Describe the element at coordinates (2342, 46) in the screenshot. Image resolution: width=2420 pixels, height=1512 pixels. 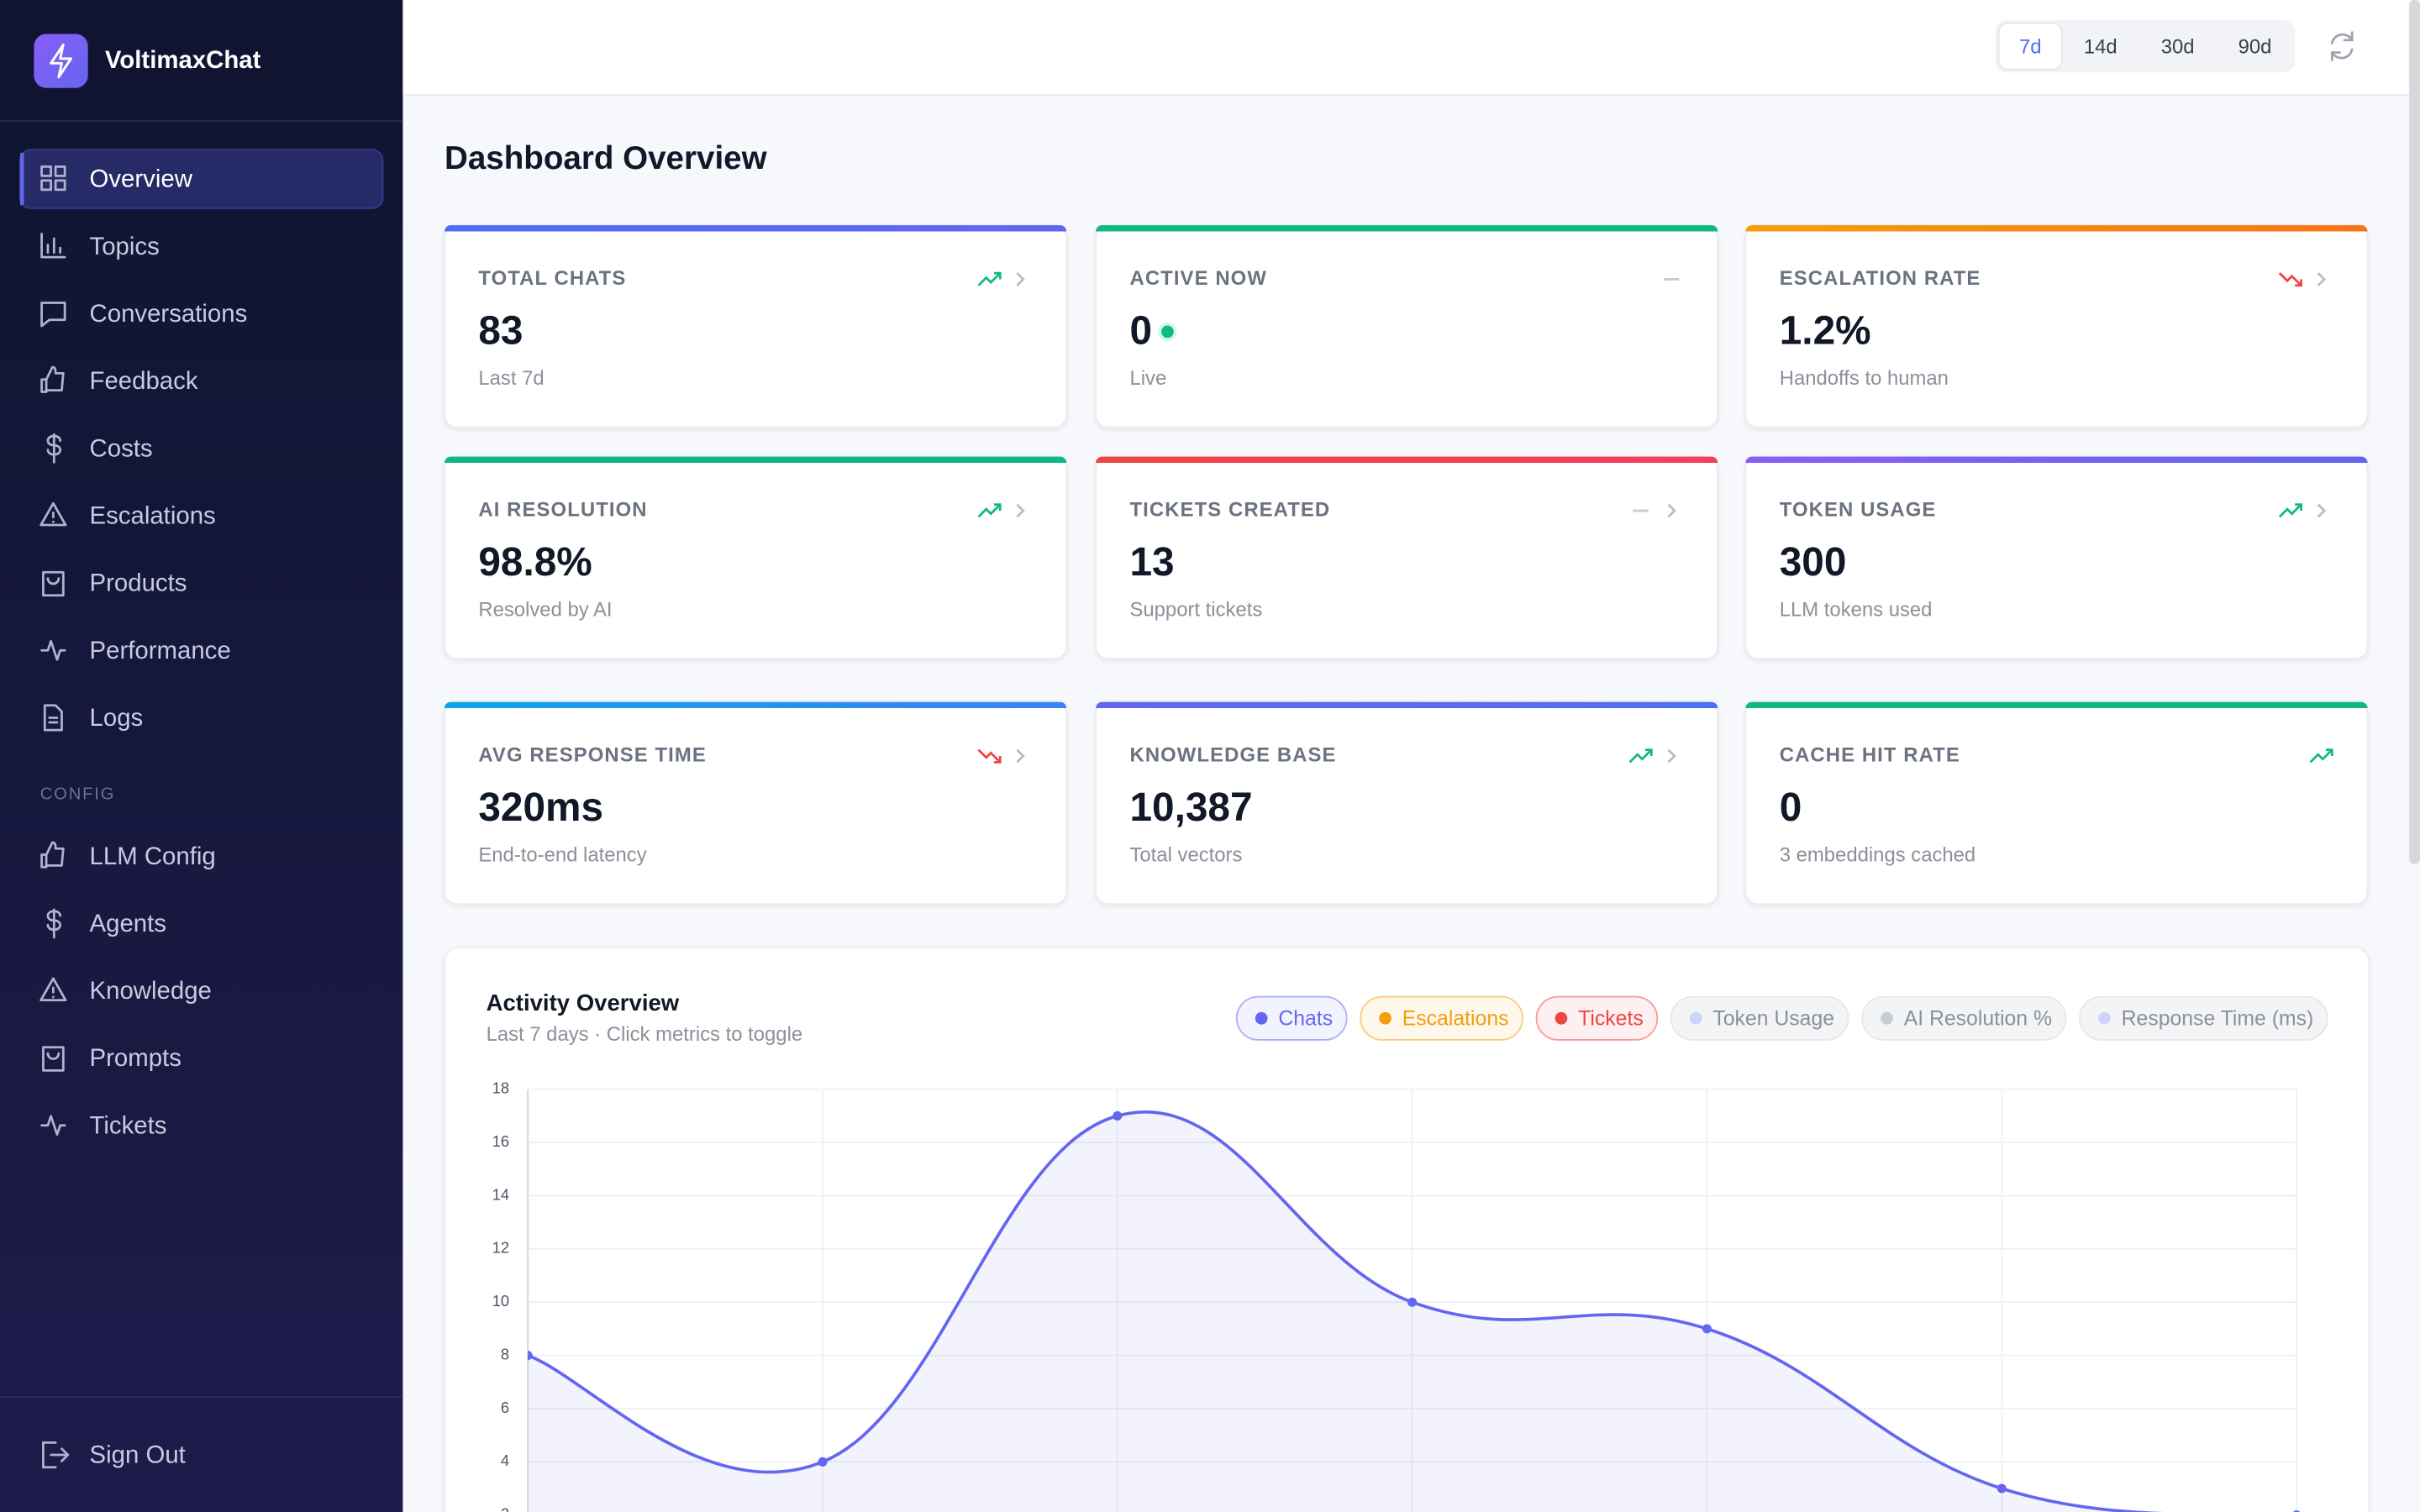
I see `refresh-button` at that location.